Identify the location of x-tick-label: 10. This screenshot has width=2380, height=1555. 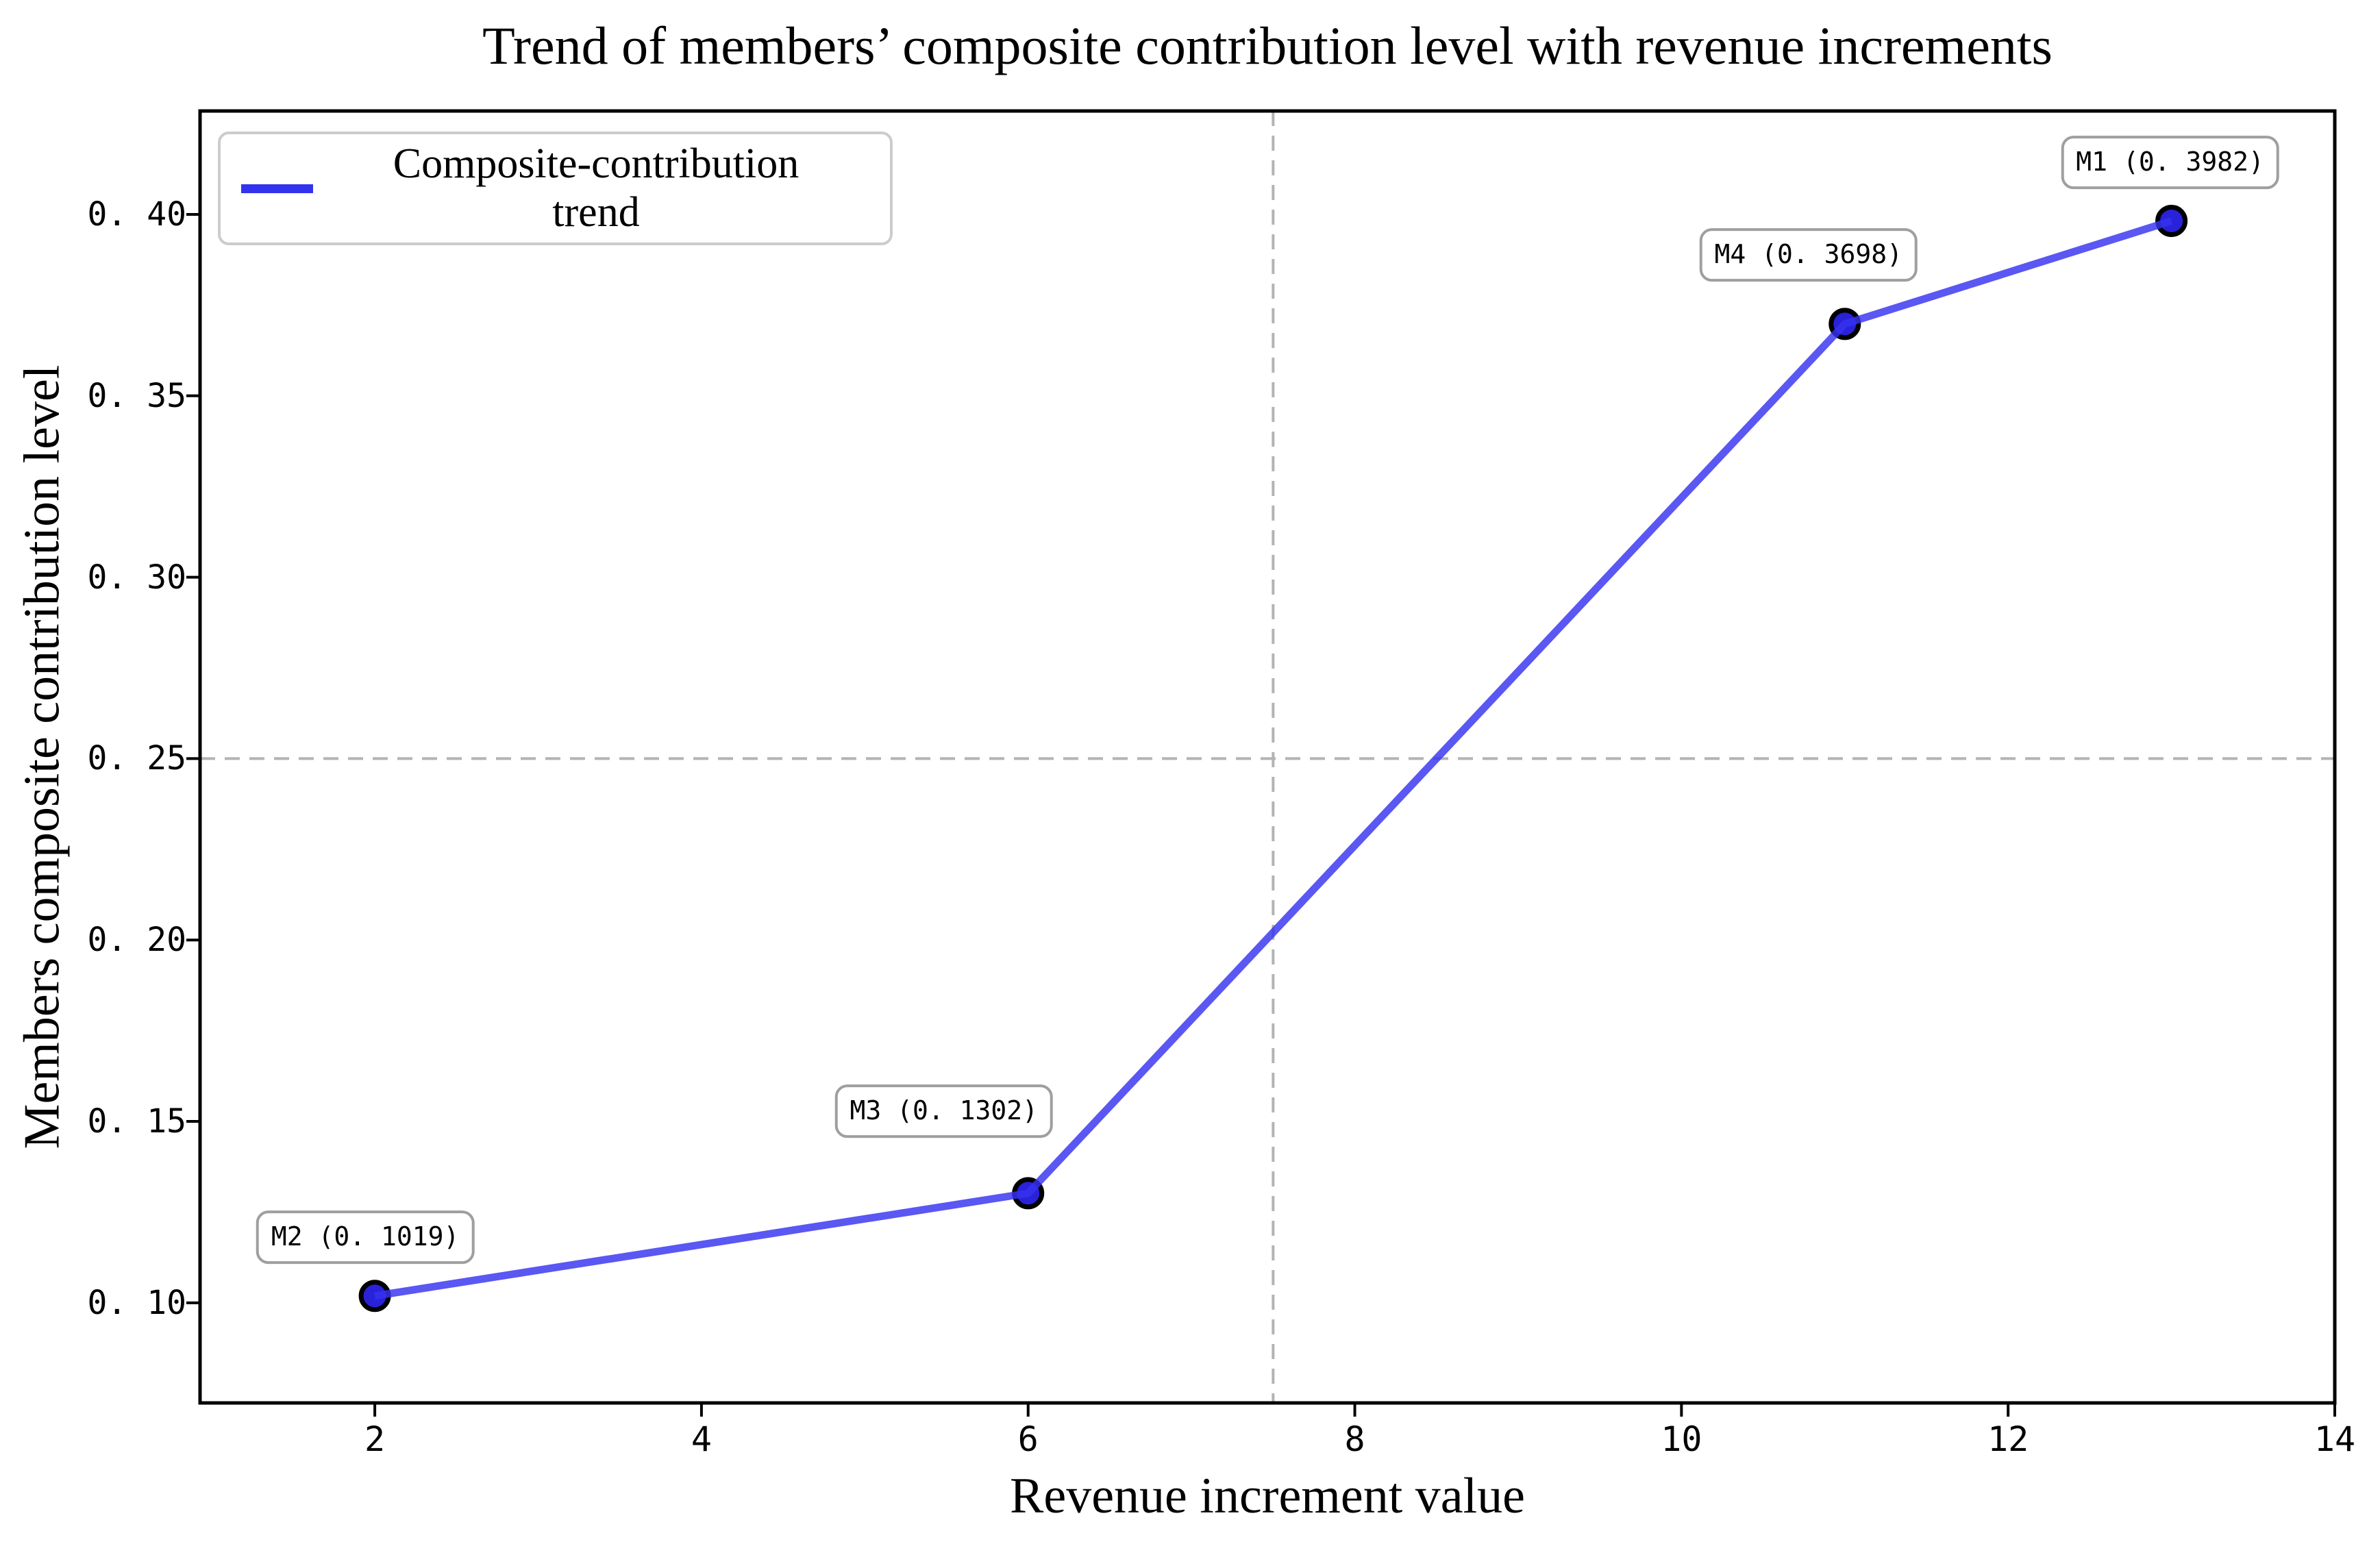
(1681, 1439).